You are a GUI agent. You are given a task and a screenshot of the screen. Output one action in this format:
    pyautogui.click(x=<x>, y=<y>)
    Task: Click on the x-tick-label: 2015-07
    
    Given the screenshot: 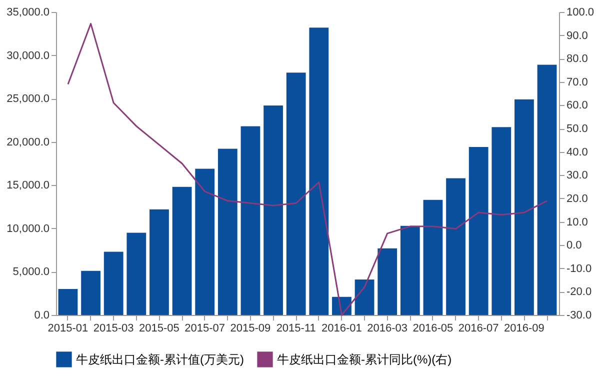 What is the action you would take?
    pyautogui.click(x=205, y=328)
    